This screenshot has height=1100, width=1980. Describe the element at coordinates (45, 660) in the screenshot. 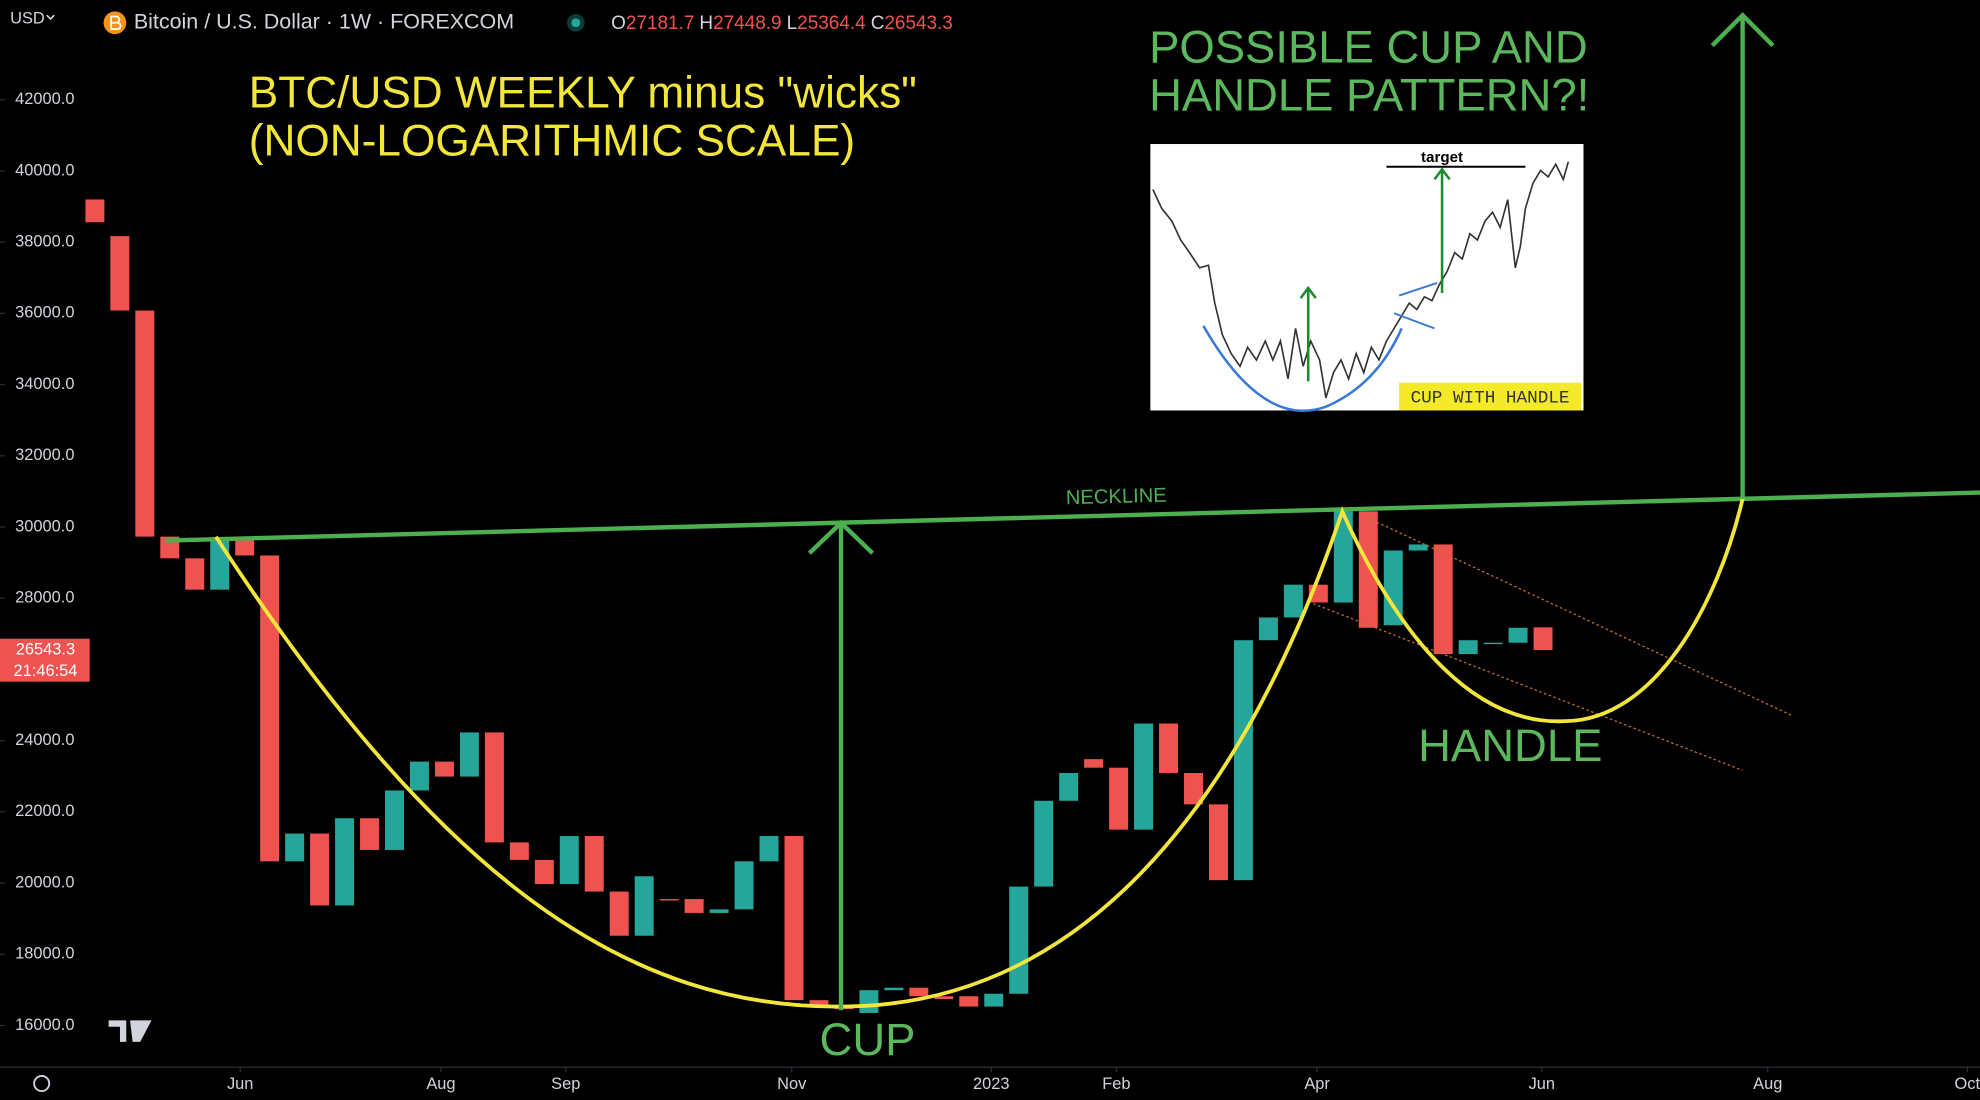

I see `price-label-box` at that location.